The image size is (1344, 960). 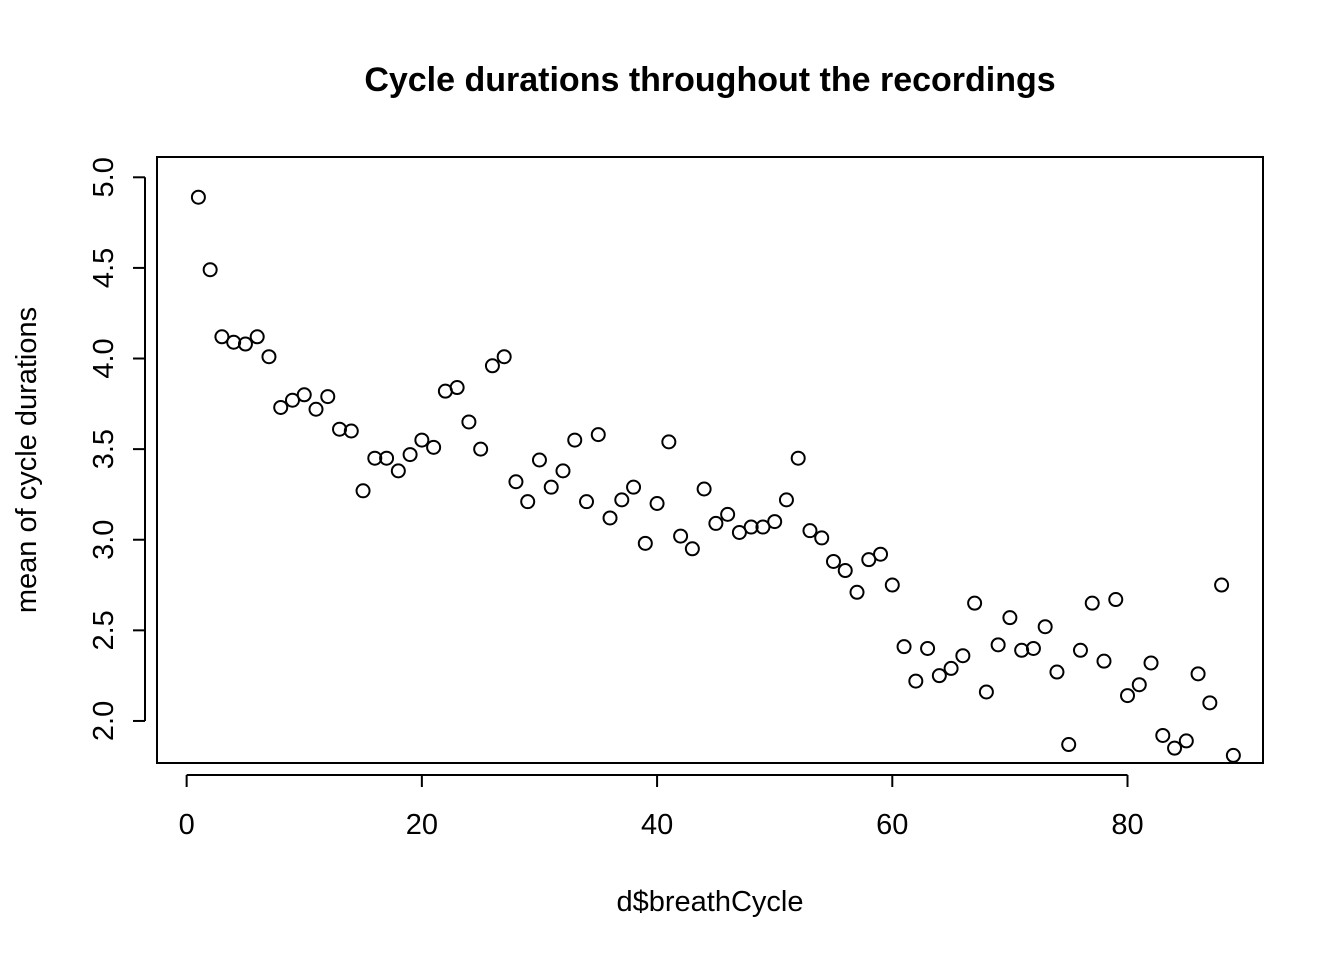 I want to click on y-tick-label: 5.0, so click(x=104, y=177).